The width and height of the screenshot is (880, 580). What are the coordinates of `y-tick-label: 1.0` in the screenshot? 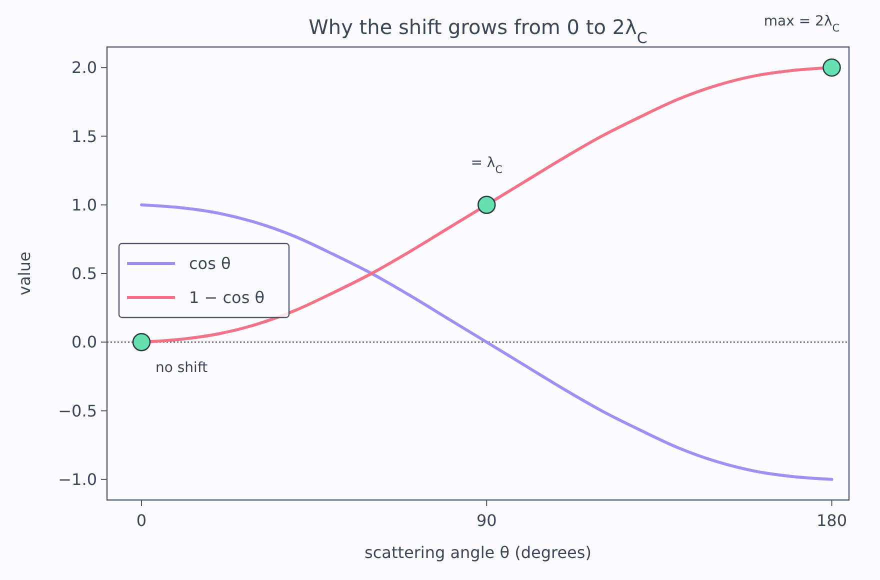 It's located at (84, 204).